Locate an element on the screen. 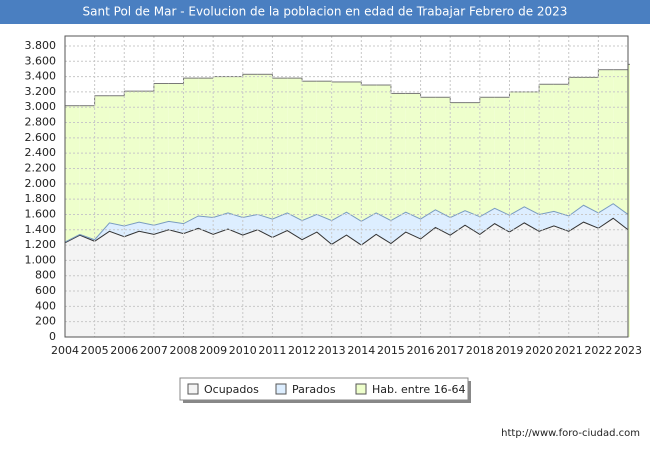  legend-label: Hab. entre 16-64 is located at coordinates (419, 389).